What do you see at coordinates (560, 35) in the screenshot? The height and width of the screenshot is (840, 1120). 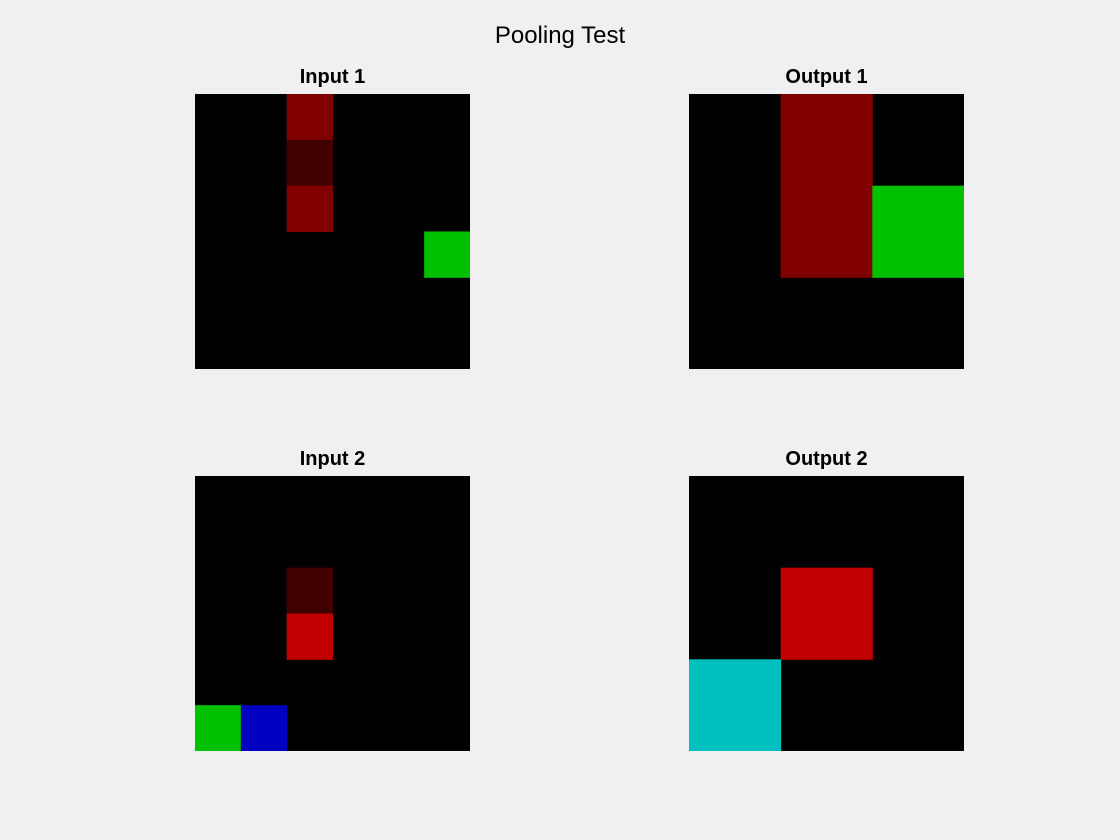 I see `figure-title: Pooling Test` at bounding box center [560, 35].